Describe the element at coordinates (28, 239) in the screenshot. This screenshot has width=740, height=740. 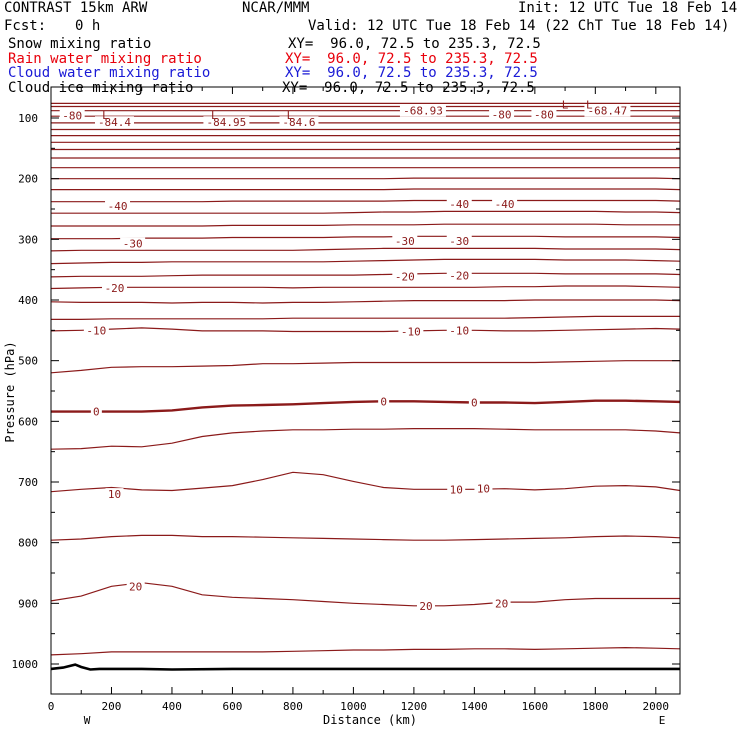
I see `y-tick-label: 300` at that location.